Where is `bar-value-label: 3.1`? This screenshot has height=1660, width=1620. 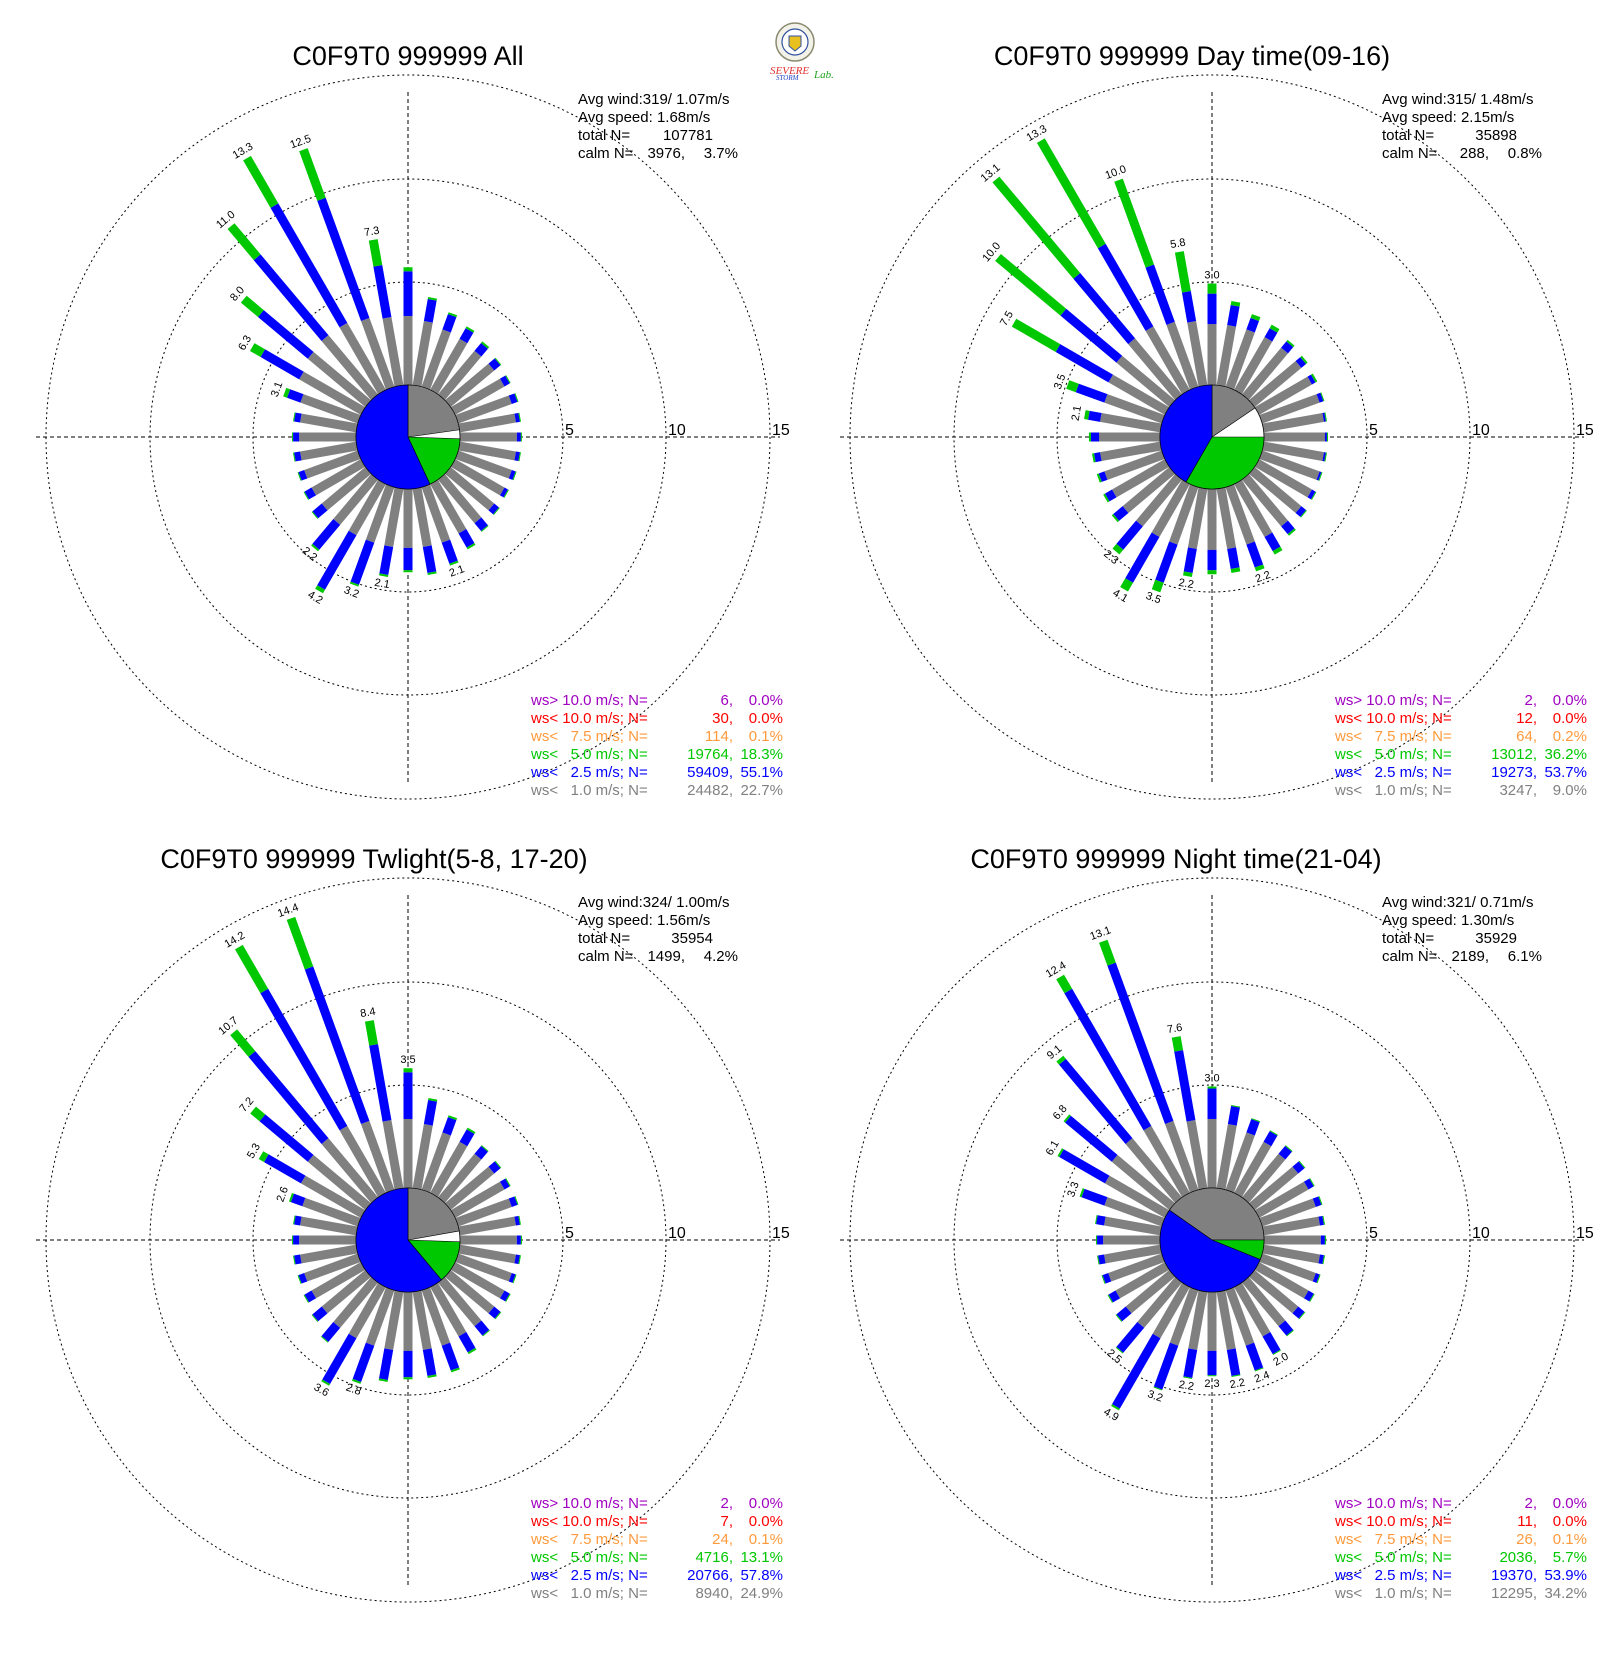
bar-value-label: 3.1 is located at coordinates (277, 389).